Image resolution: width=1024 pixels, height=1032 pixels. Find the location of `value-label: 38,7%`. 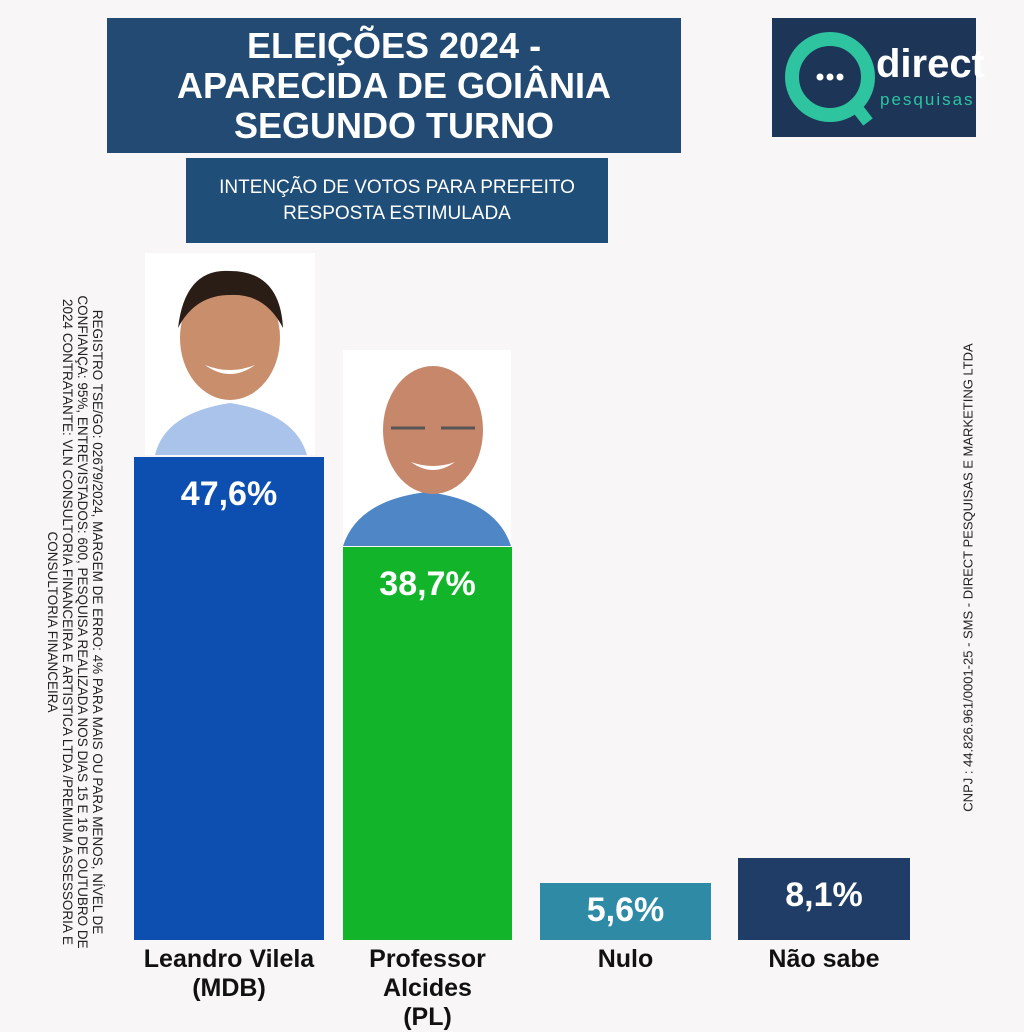

value-label: 38,7% is located at coordinates (427, 584).